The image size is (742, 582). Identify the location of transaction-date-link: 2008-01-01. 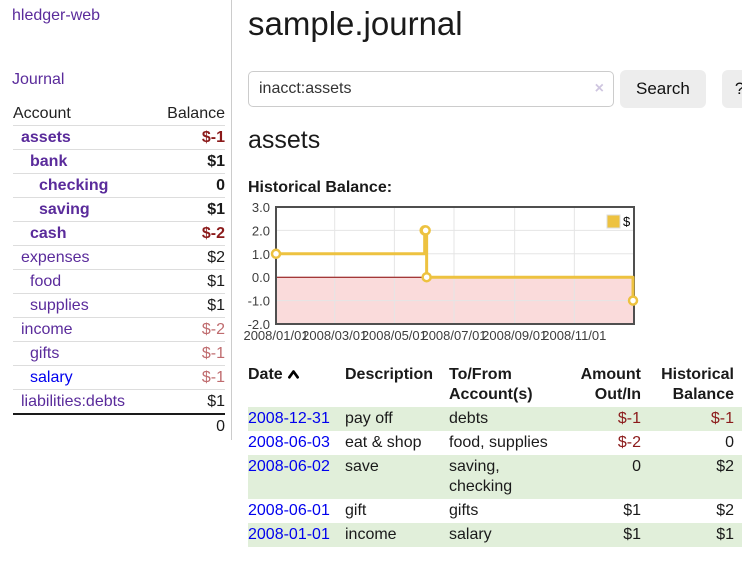
(289, 534).